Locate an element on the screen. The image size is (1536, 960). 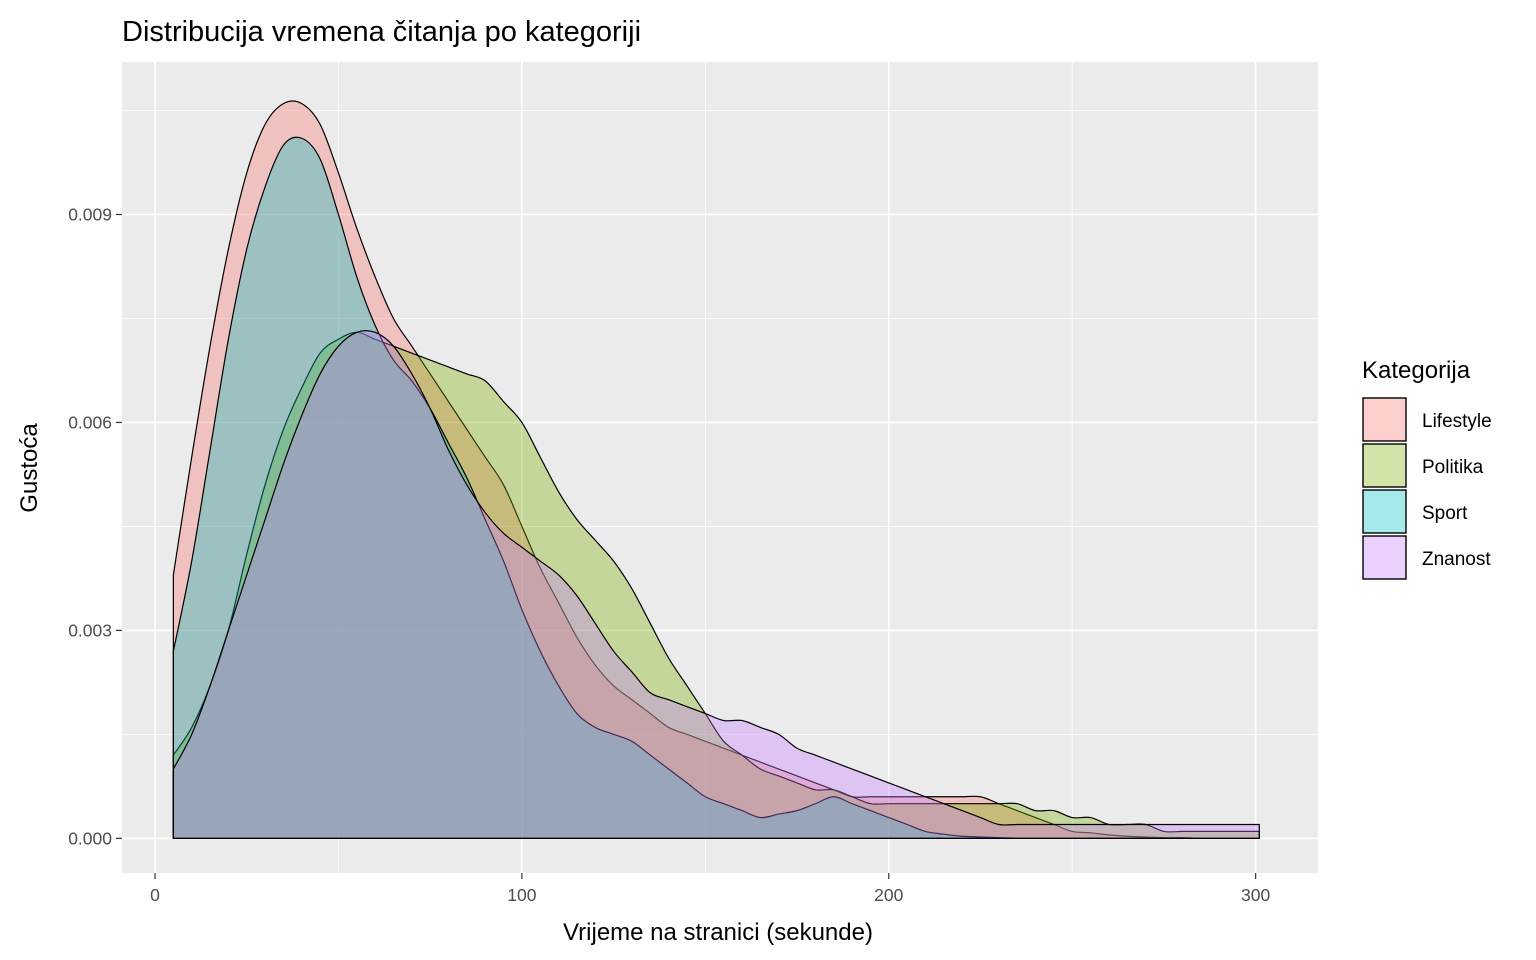
legend-label-politika: Politika is located at coordinates (1453, 467).